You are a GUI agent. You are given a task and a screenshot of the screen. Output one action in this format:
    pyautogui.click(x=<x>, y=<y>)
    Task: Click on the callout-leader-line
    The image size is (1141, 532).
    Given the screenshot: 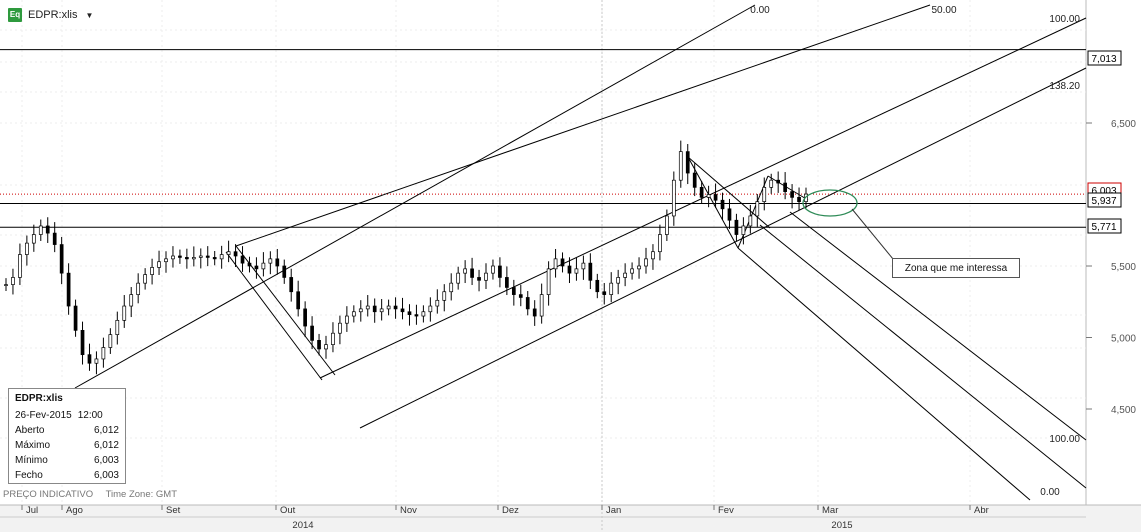 What is the action you would take?
    pyautogui.click(x=872, y=234)
    